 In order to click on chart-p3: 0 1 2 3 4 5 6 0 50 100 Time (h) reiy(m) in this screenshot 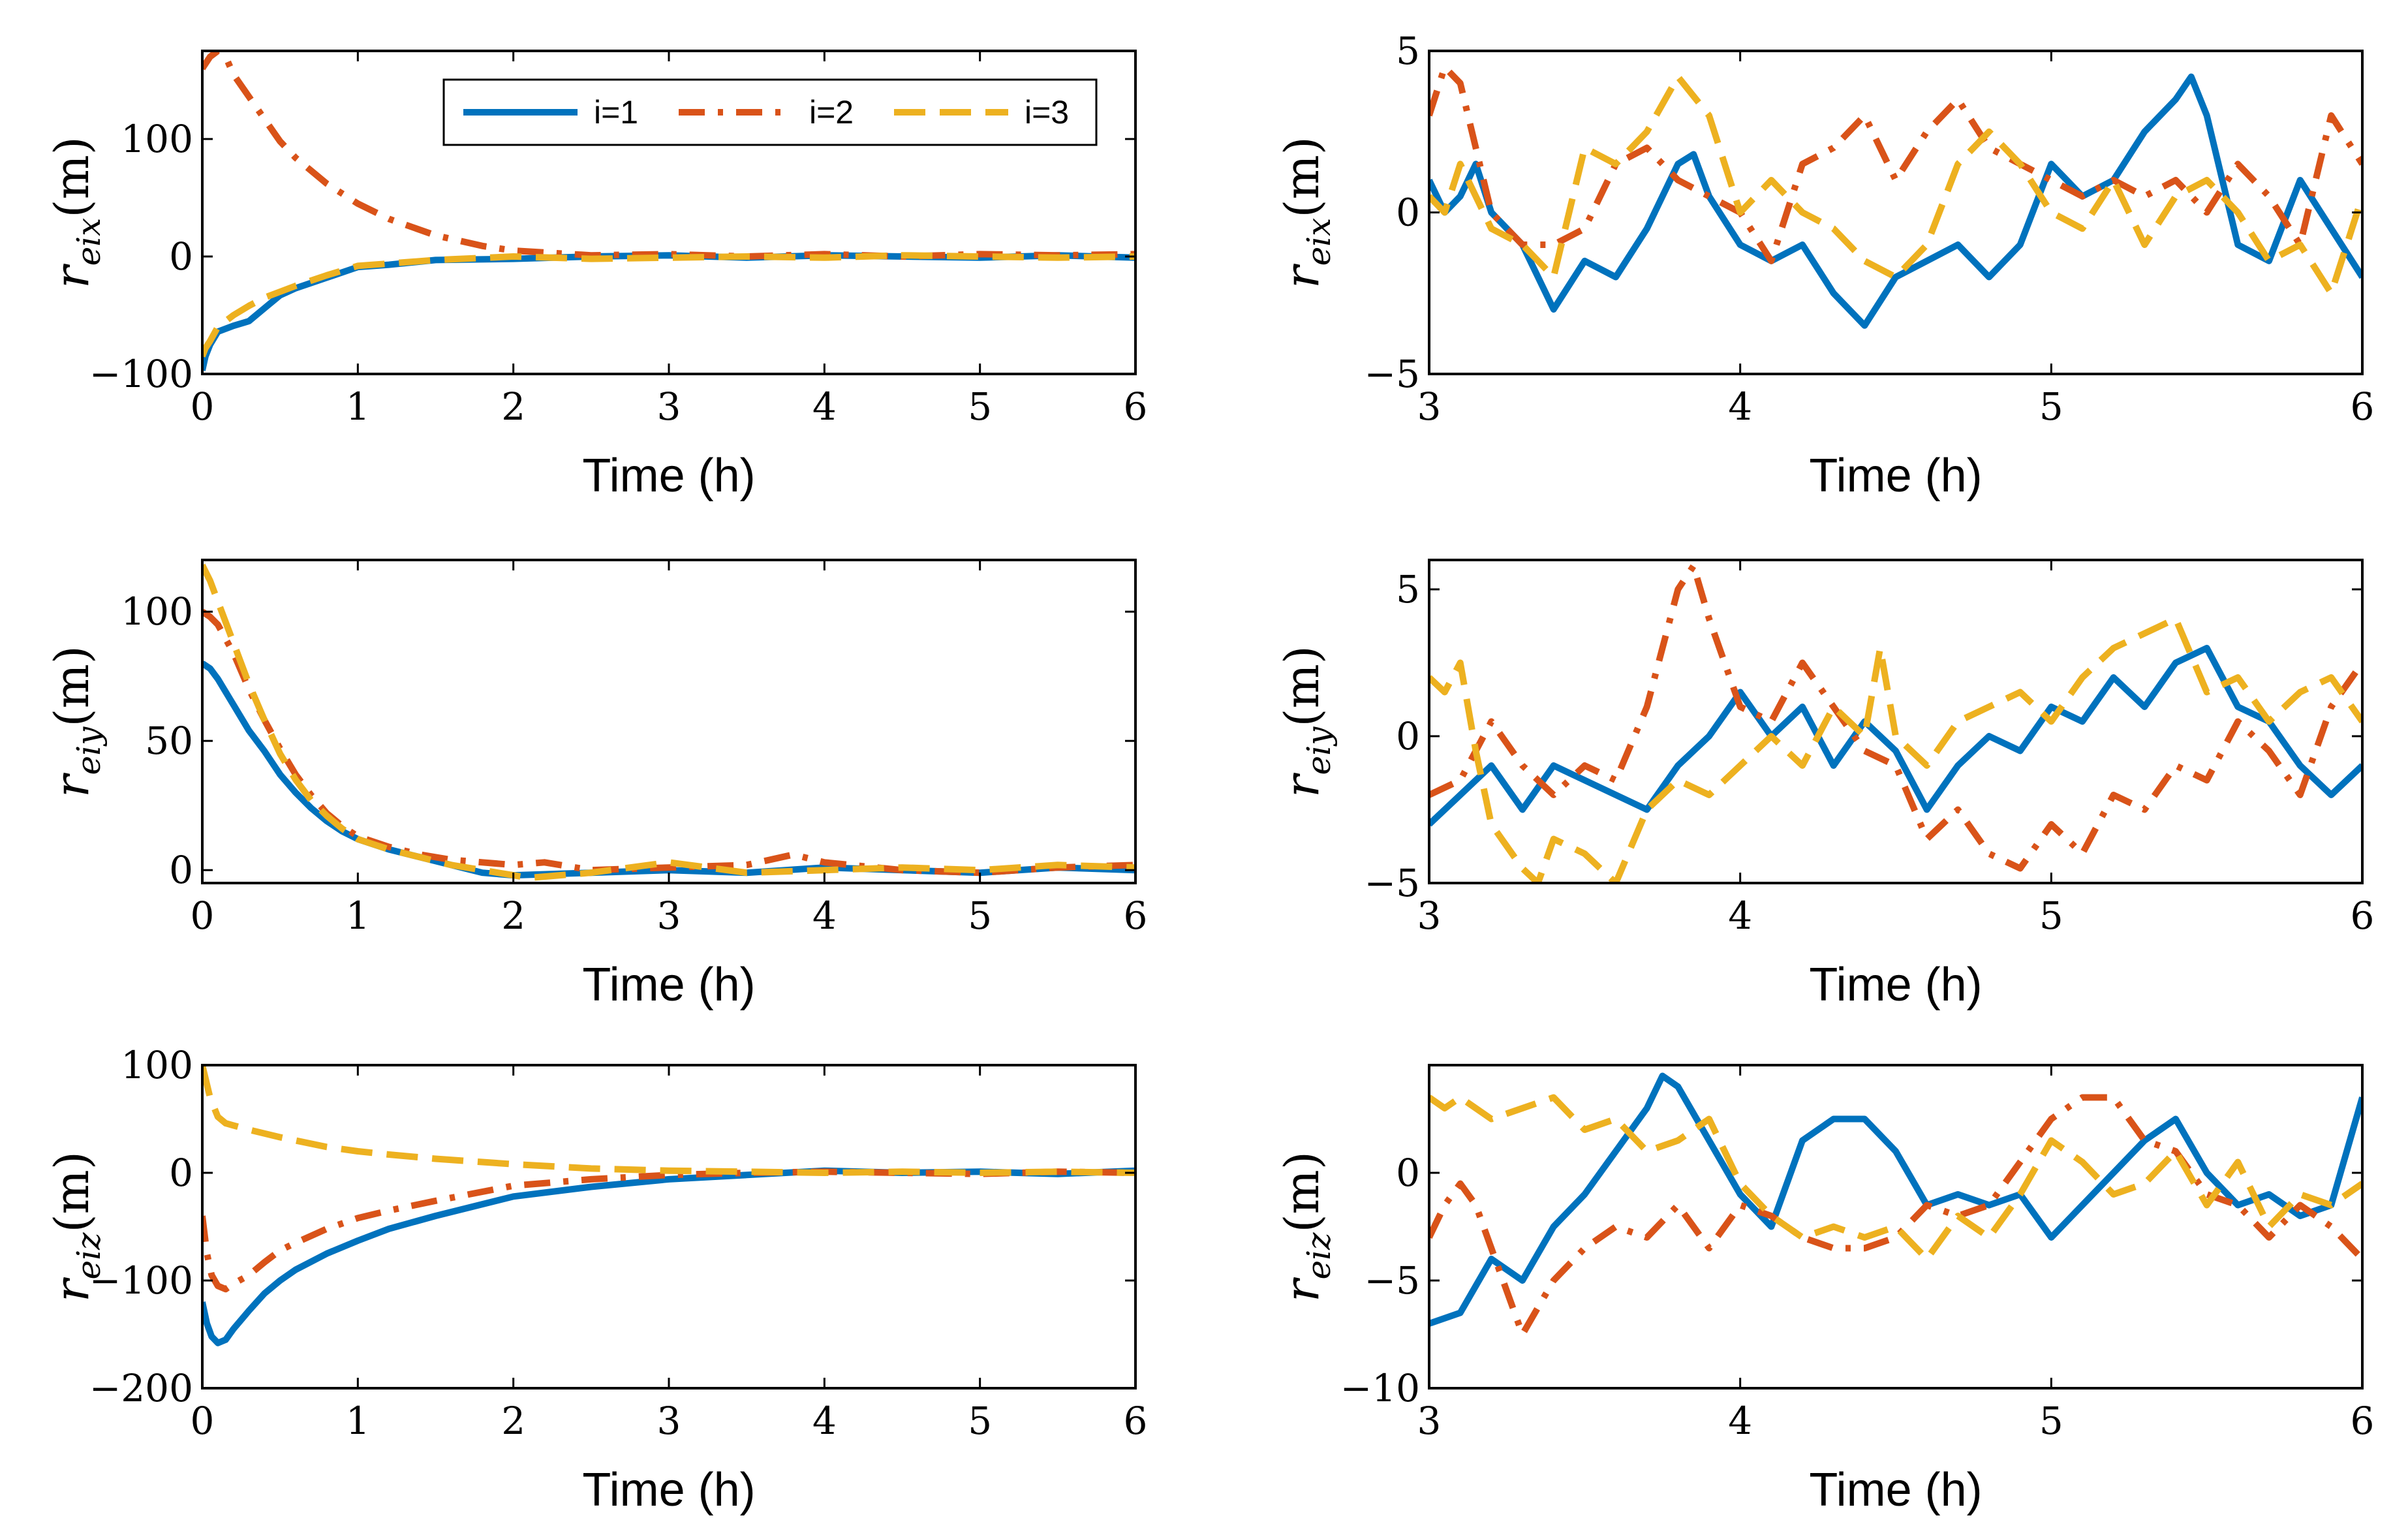, I will do `click(596, 785)`.